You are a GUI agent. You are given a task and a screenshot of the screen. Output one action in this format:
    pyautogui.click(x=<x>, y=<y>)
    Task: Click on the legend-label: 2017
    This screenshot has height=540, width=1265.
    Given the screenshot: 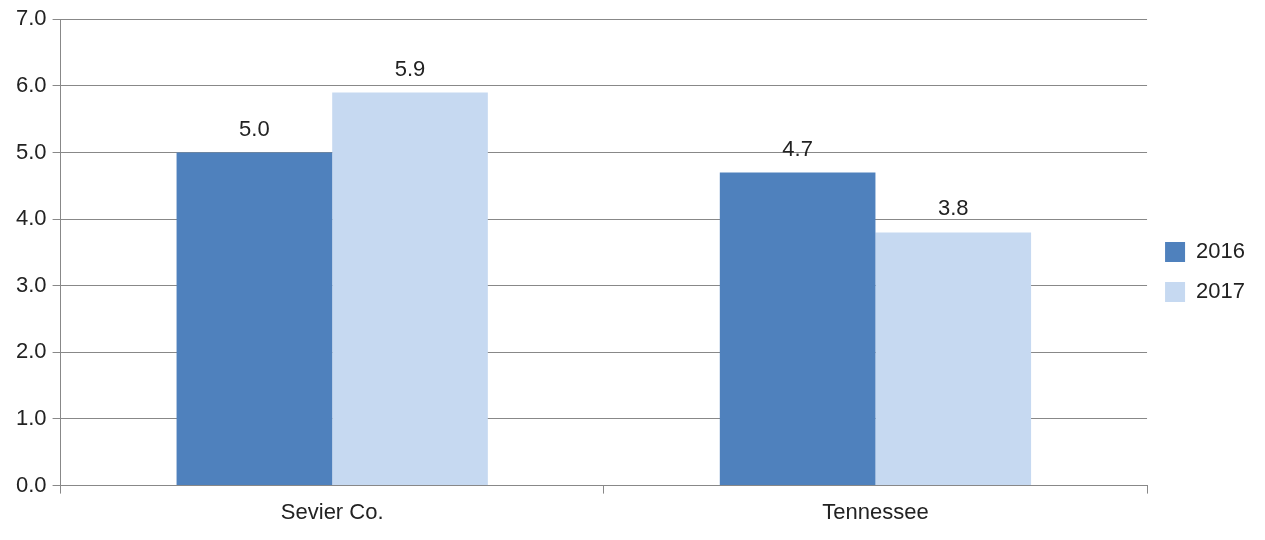 What is the action you would take?
    pyautogui.click(x=1221, y=291)
    